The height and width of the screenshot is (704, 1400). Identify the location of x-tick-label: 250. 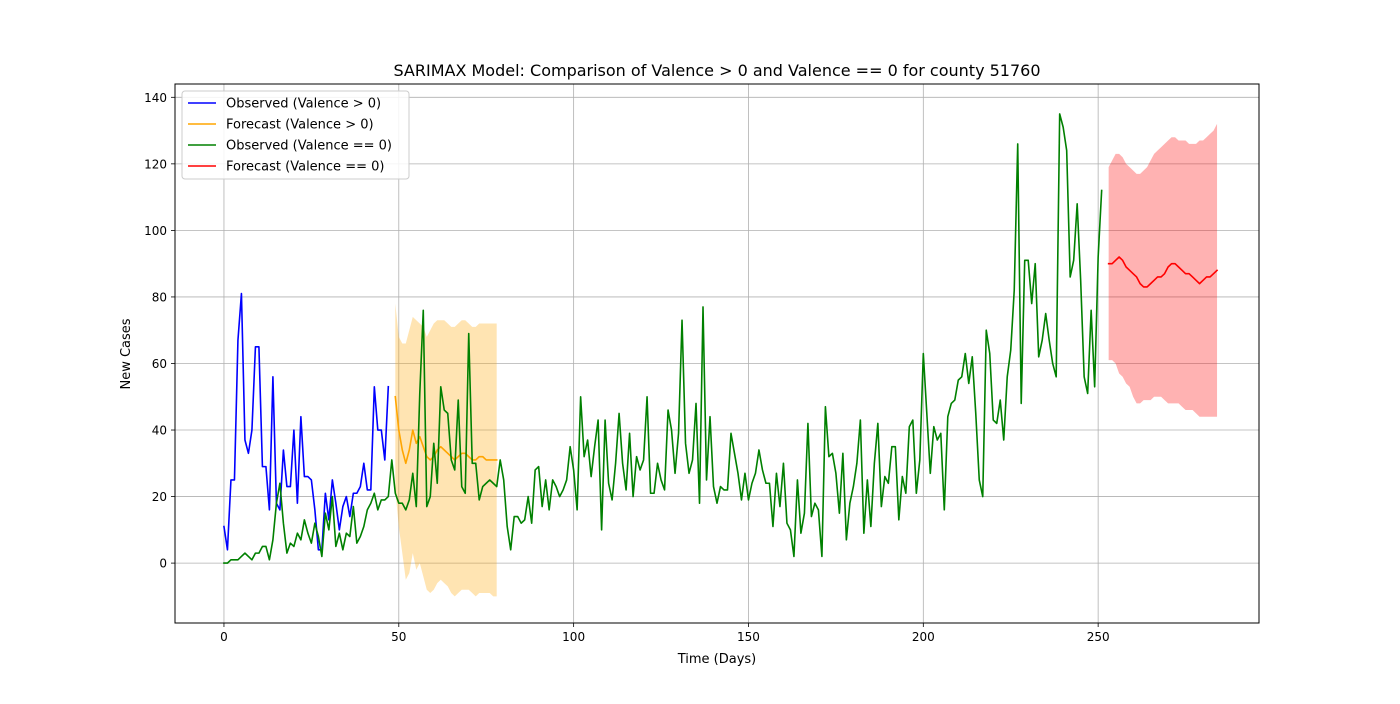
(1098, 637).